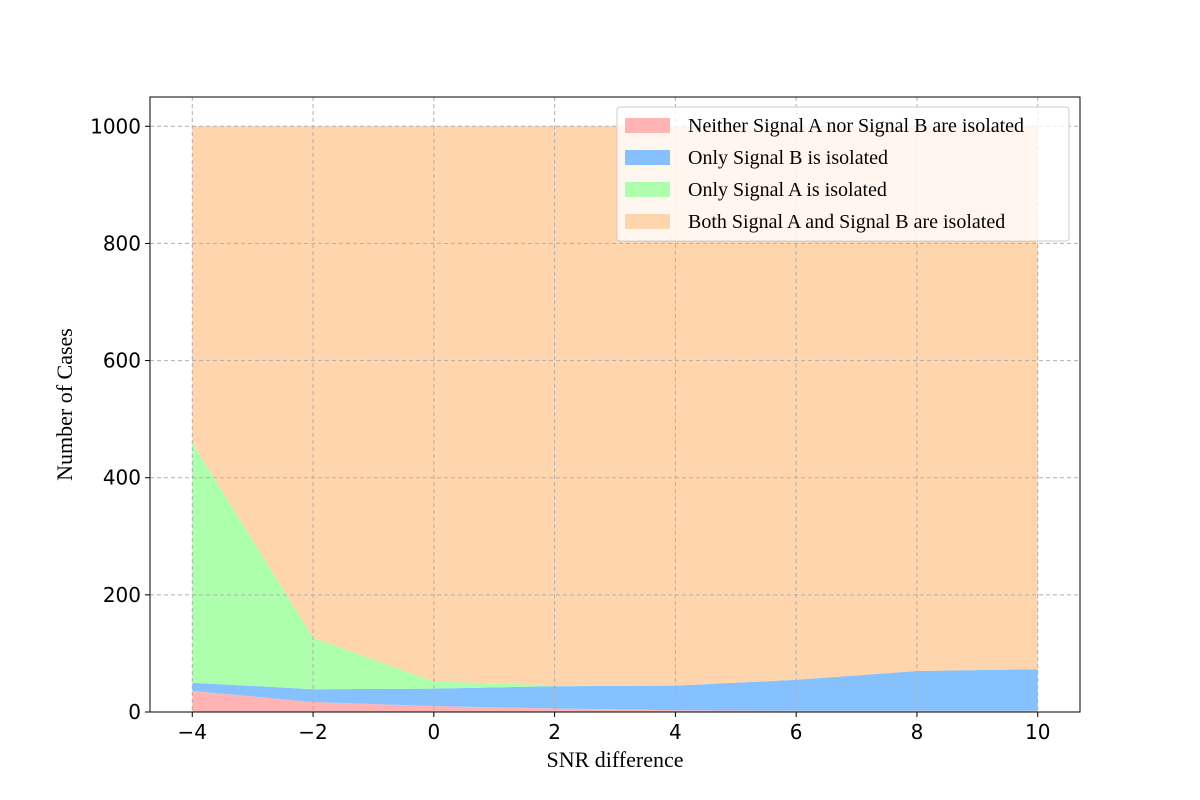 Image resolution: width=1200 pixels, height=800 pixels. Describe the element at coordinates (675, 732) in the screenshot. I see `x-tick-label: 4` at that location.